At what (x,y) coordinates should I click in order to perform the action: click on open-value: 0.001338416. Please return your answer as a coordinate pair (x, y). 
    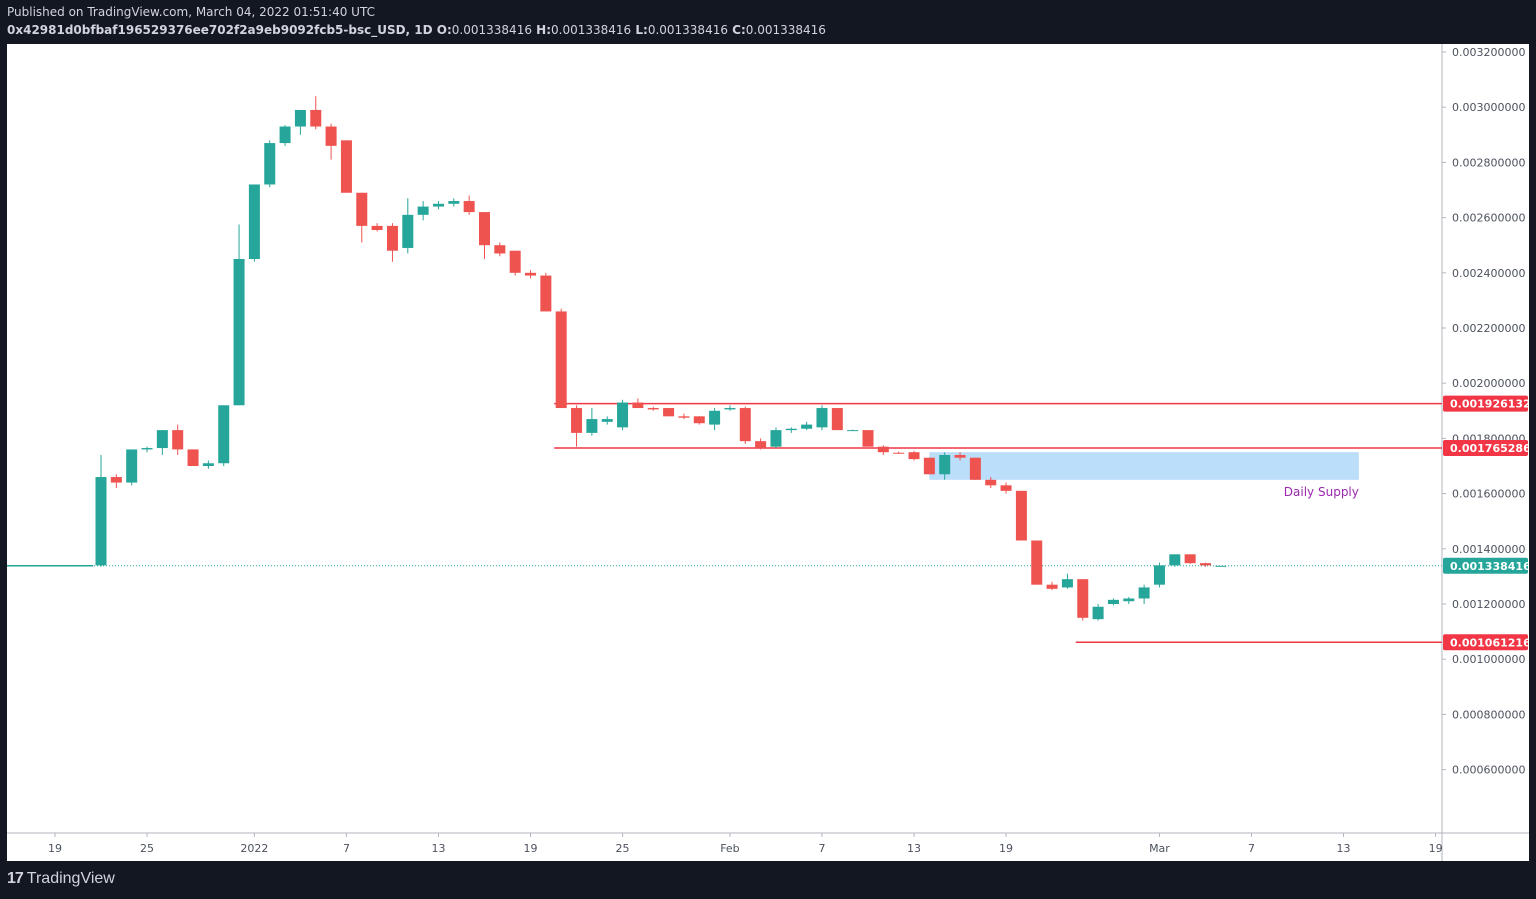
    Looking at the image, I should click on (491, 30).